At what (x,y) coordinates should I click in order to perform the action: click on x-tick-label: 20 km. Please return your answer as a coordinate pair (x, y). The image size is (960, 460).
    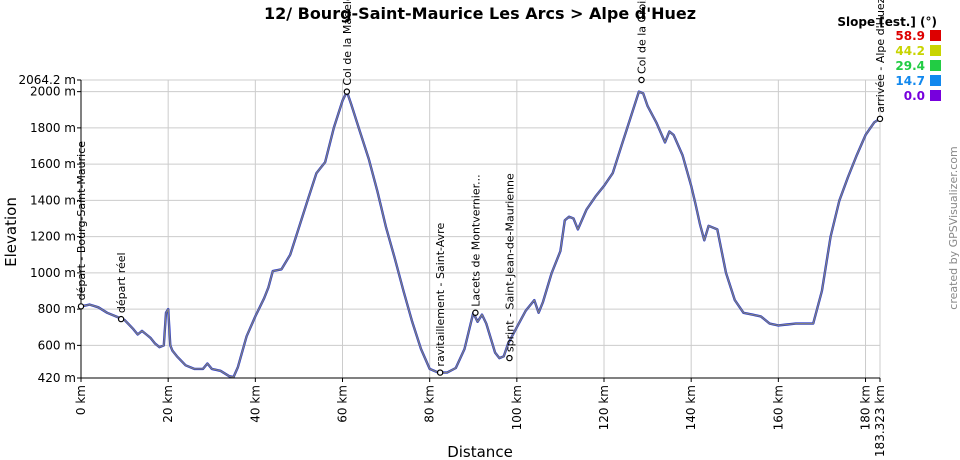
    Looking at the image, I should click on (168, 404).